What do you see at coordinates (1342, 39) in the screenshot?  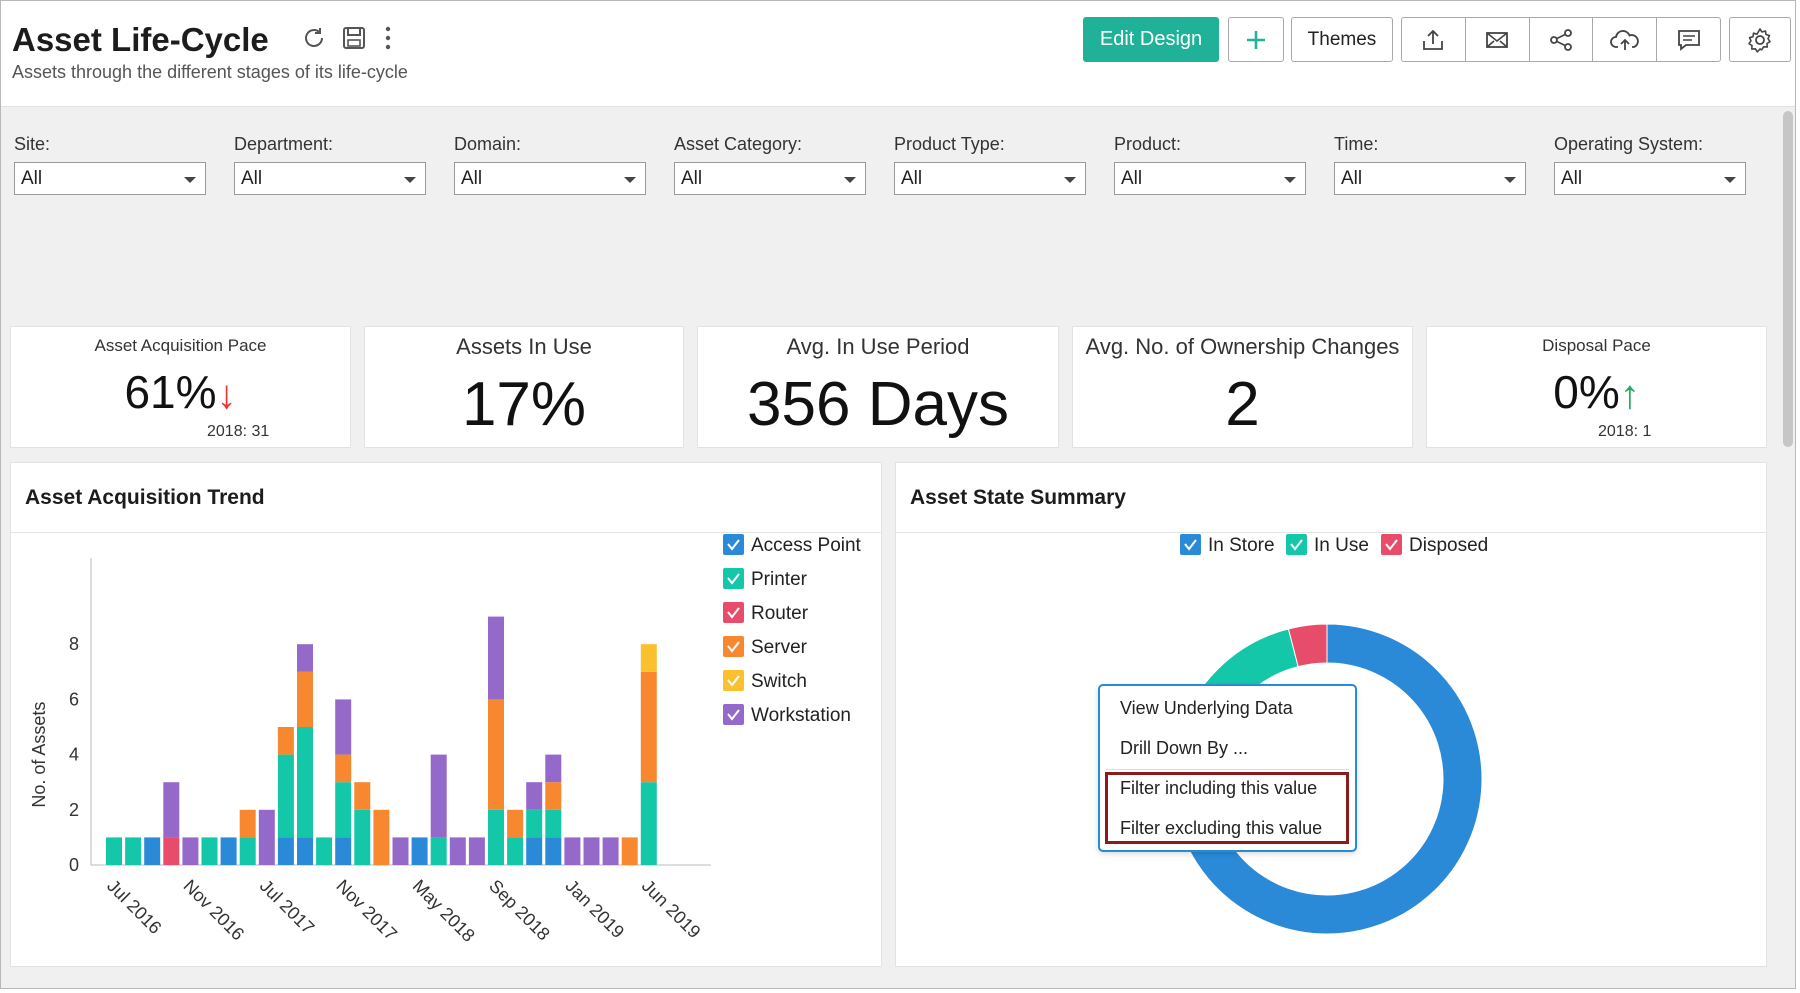 I see `themes-button: Themes` at bounding box center [1342, 39].